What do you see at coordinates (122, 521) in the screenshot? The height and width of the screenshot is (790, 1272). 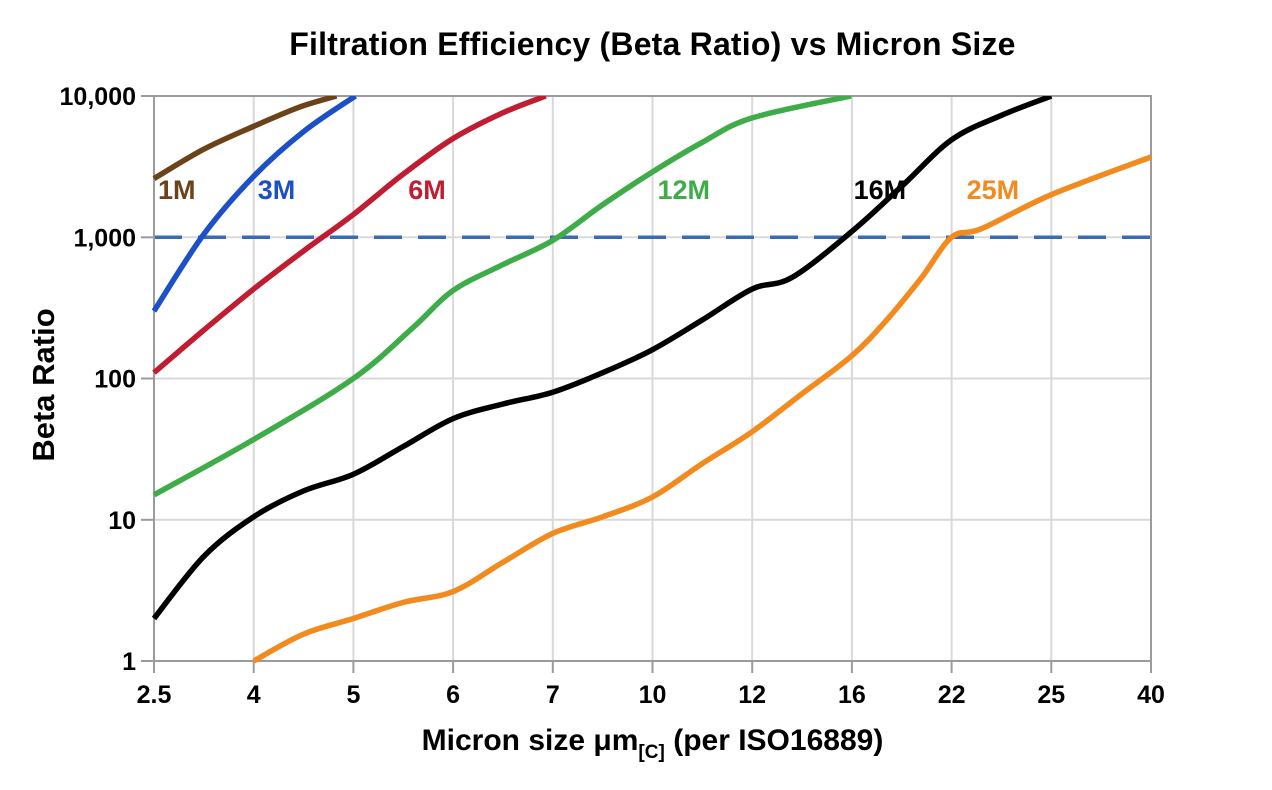 I see `y-tick-label: 10` at bounding box center [122, 521].